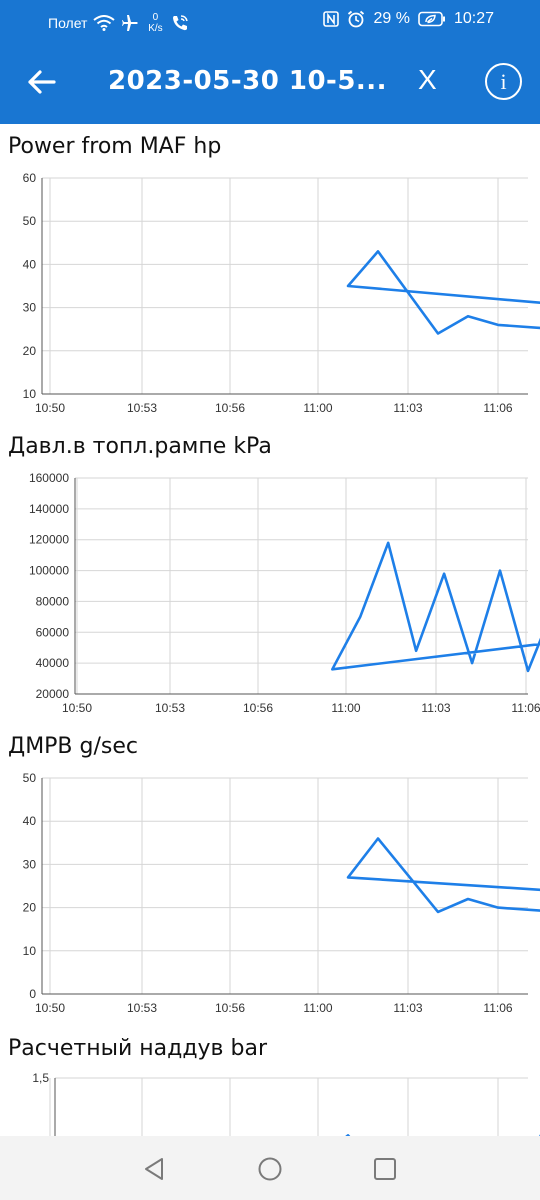 The height and width of the screenshot is (1200, 540). Describe the element at coordinates (427, 79) in the screenshot. I see `close-button: X` at that location.